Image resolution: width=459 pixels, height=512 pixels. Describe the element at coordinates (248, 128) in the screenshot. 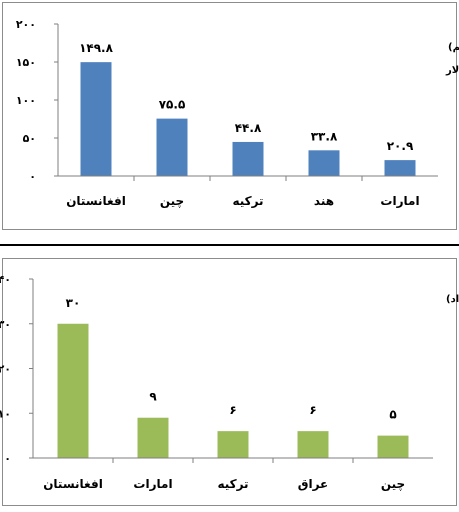

I see `data-label: ۴۴.۸` at that location.